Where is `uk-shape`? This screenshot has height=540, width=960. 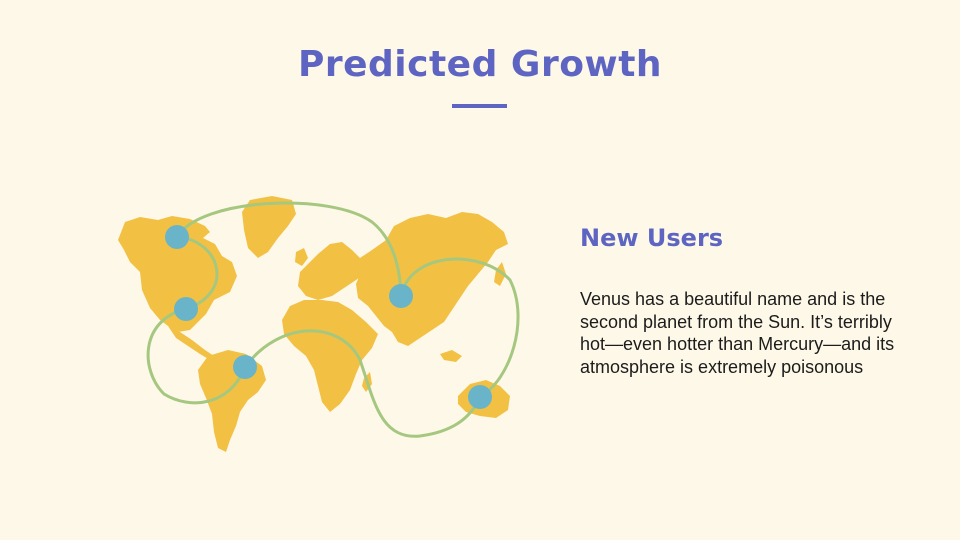 uk-shape is located at coordinates (301, 257).